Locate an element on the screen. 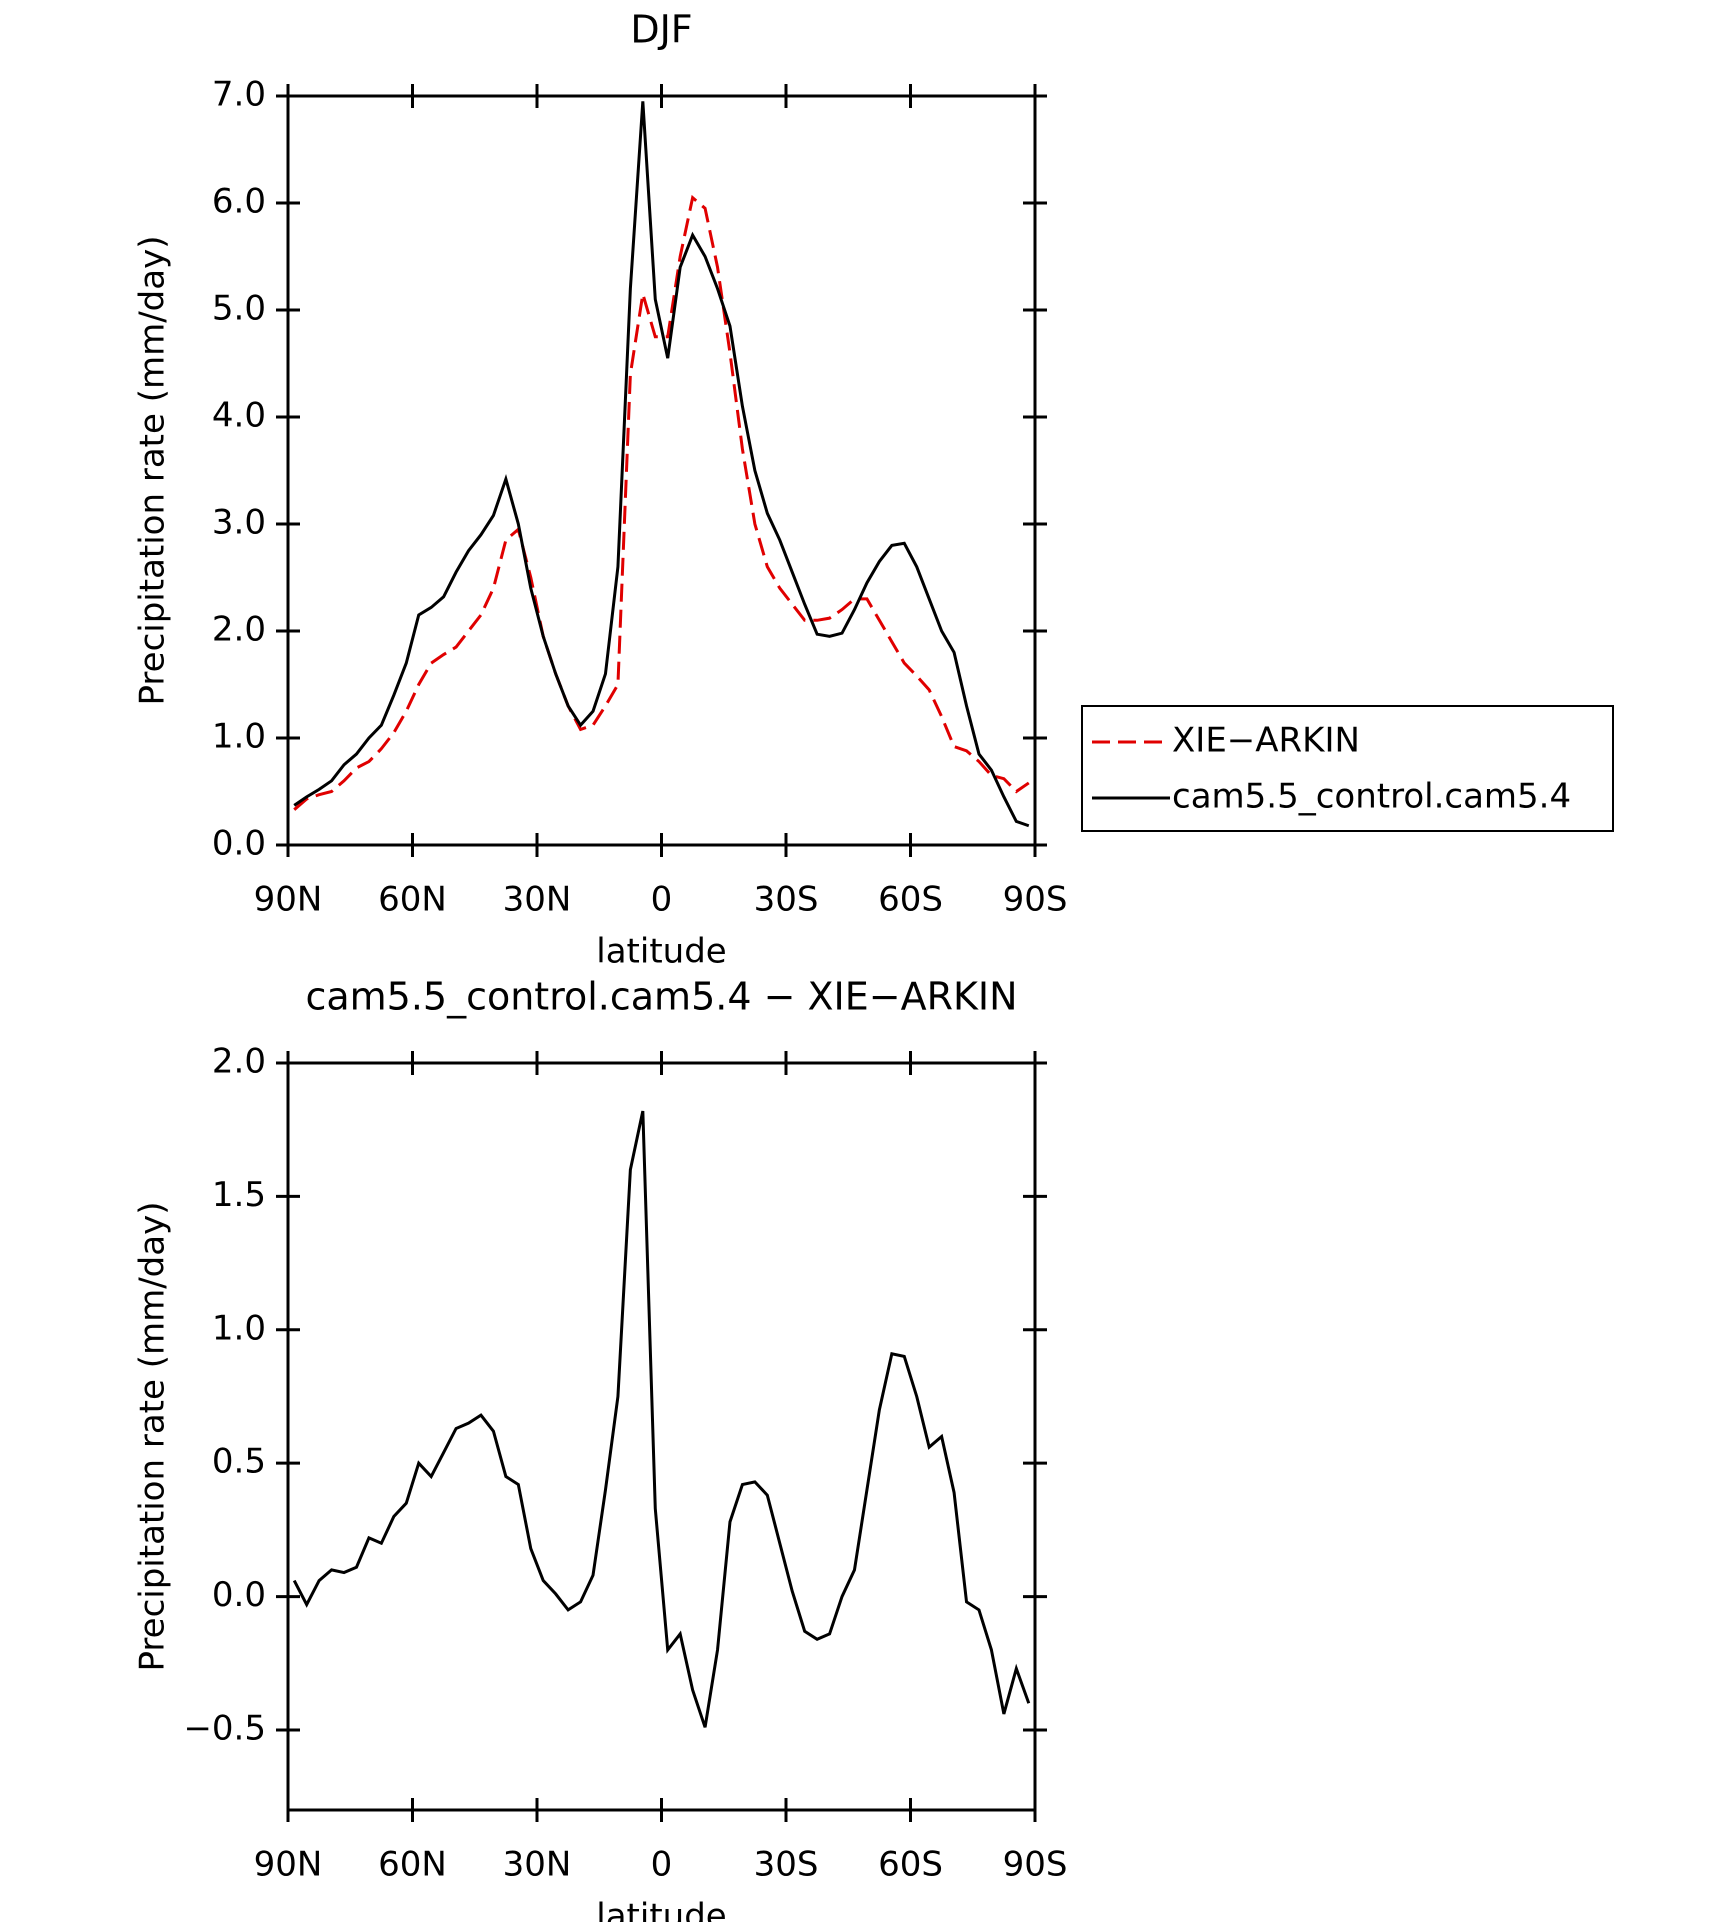 This screenshot has width=1710, height=1922. legend-label: cam5.5_control.cam5.4 is located at coordinates (1371, 797).